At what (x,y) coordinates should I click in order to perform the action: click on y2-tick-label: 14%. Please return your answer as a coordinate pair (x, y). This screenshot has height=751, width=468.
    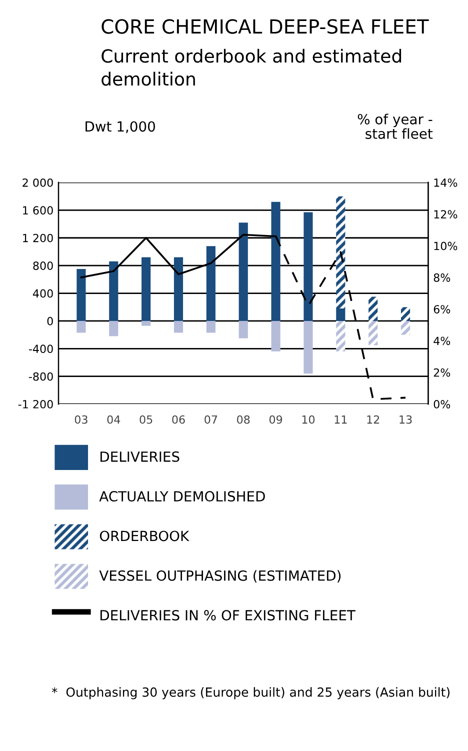
    Looking at the image, I should click on (446, 182).